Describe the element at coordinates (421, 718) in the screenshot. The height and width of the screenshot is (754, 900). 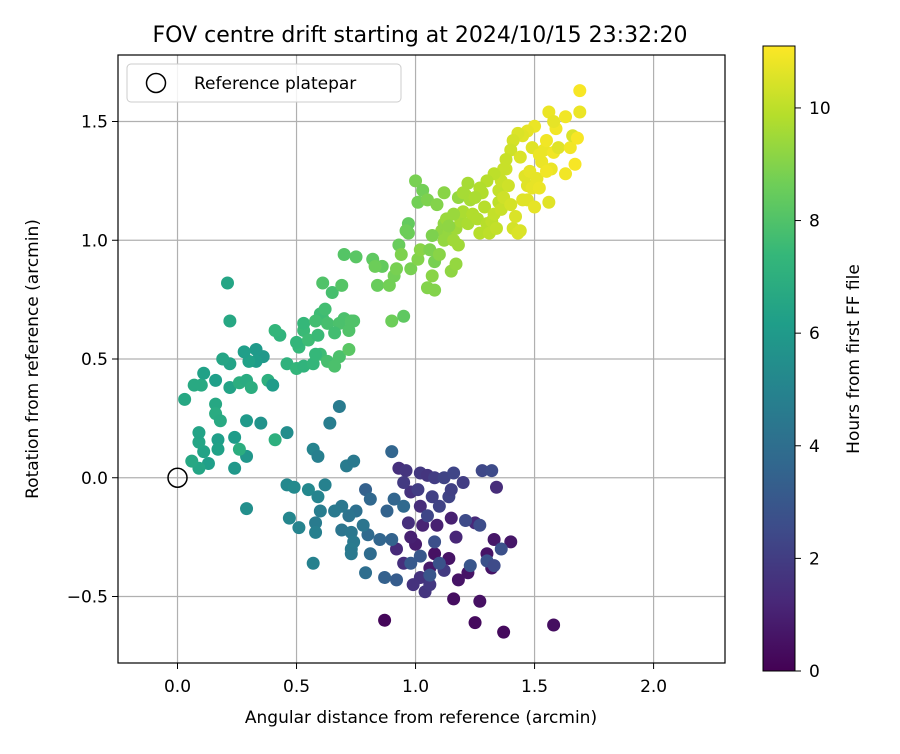
I see `x-axis-label: Angular distance from reference (arcmin)` at that location.